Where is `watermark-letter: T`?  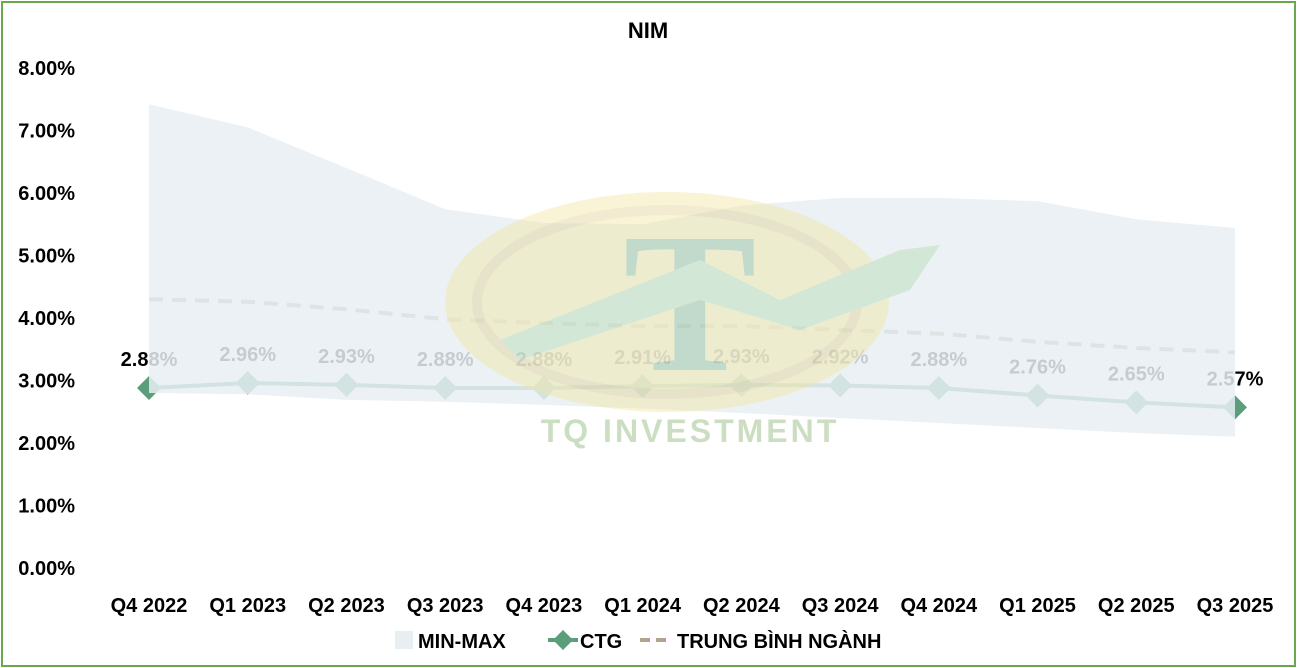 watermark-letter: T is located at coordinates (689, 303).